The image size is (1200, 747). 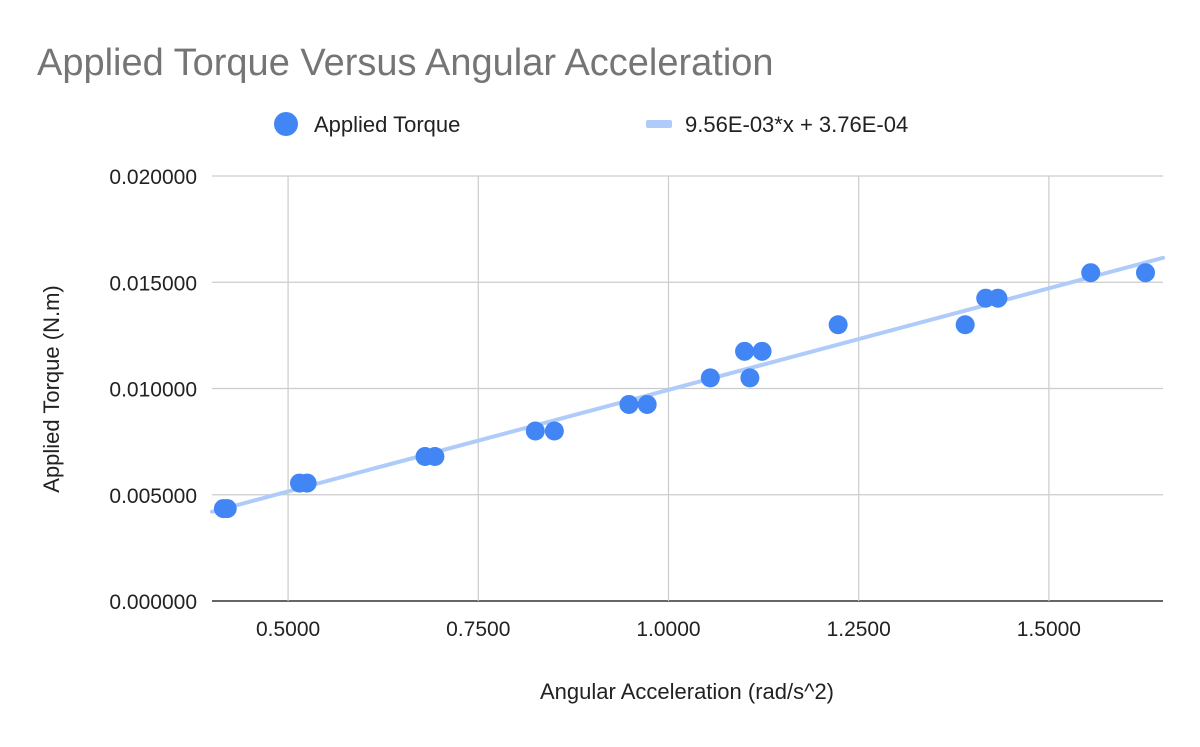 What do you see at coordinates (286, 124) in the screenshot?
I see `legend-marker-applied-torque` at bounding box center [286, 124].